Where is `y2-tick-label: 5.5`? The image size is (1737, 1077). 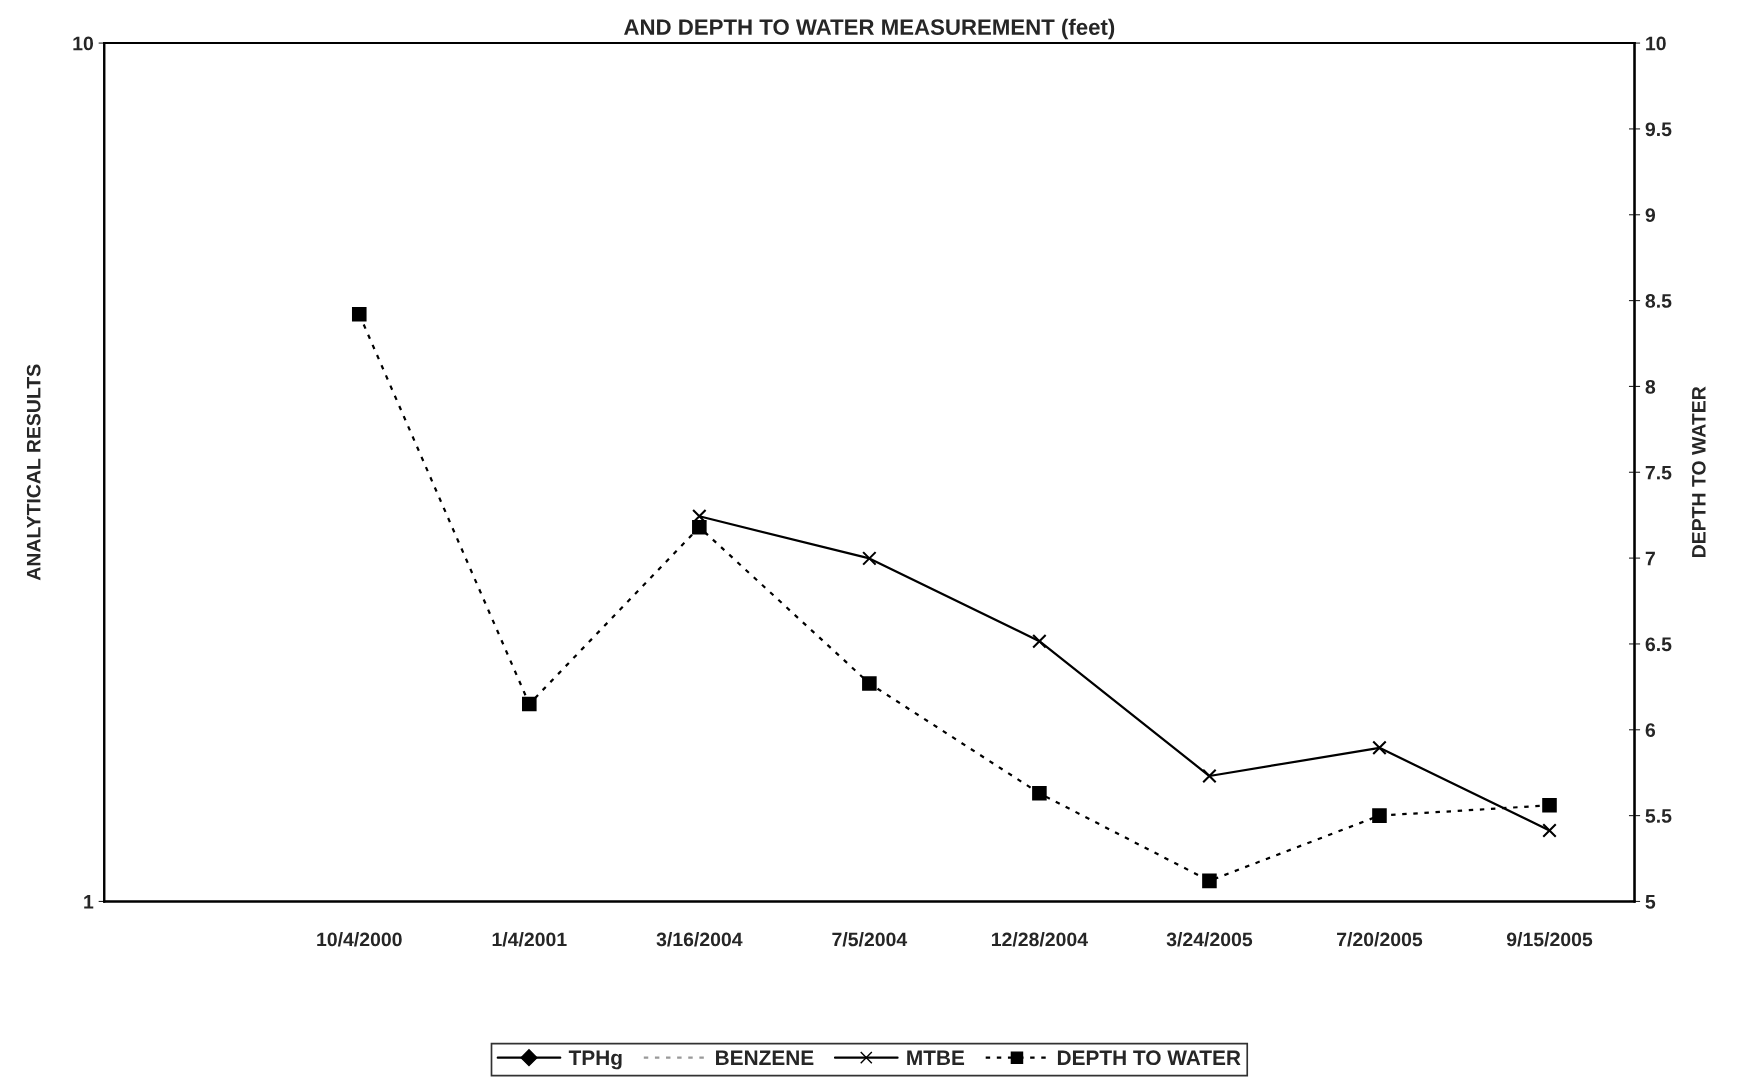 y2-tick-label: 5.5 is located at coordinates (1658, 816).